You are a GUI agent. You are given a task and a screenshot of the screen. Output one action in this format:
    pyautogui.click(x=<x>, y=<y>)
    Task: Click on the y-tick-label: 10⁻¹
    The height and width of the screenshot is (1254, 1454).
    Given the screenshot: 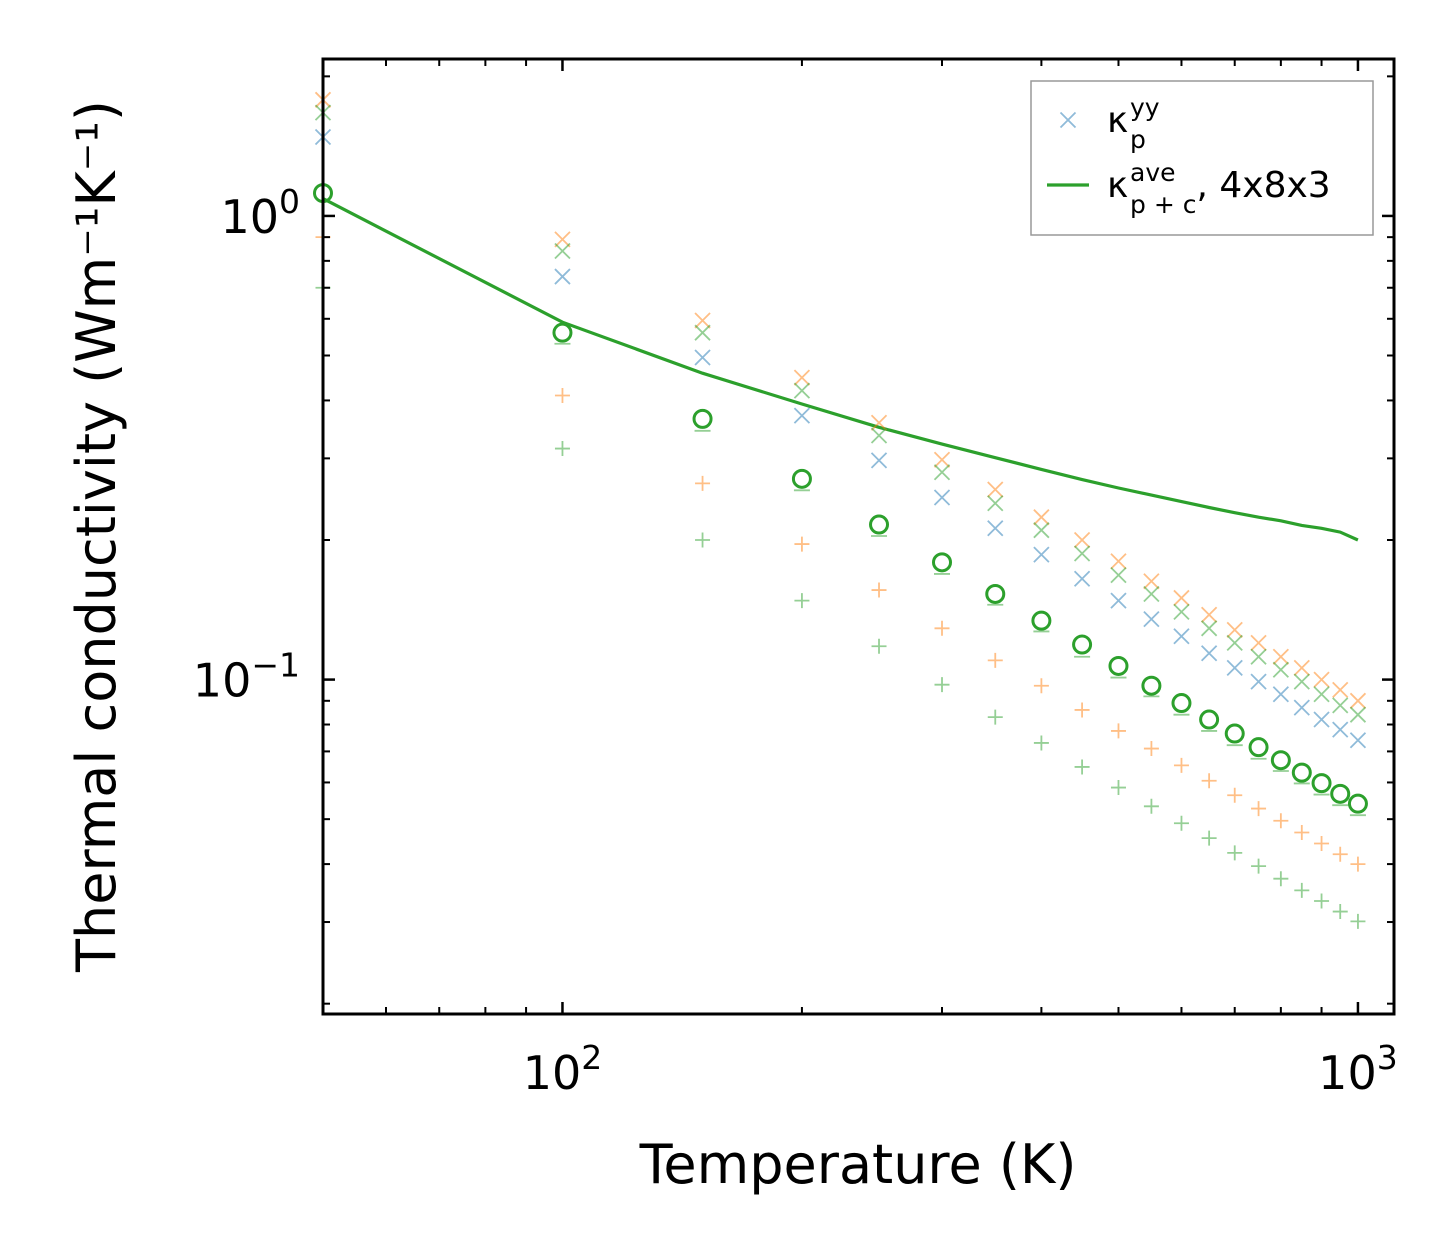 What is the action you would take?
    pyautogui.click(x=246, y=677)
    